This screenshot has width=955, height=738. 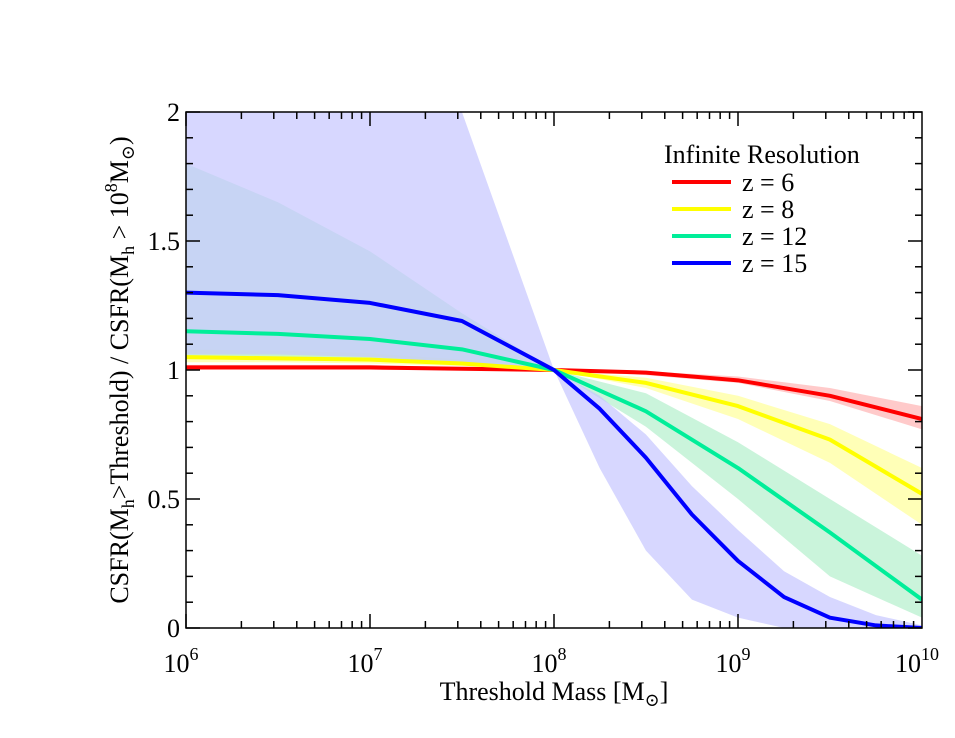 What do you see at coordinates (917, 661) in the screenshot?
I see `x-tick-label: 10¹⁰` at bounding box center [917, 661].